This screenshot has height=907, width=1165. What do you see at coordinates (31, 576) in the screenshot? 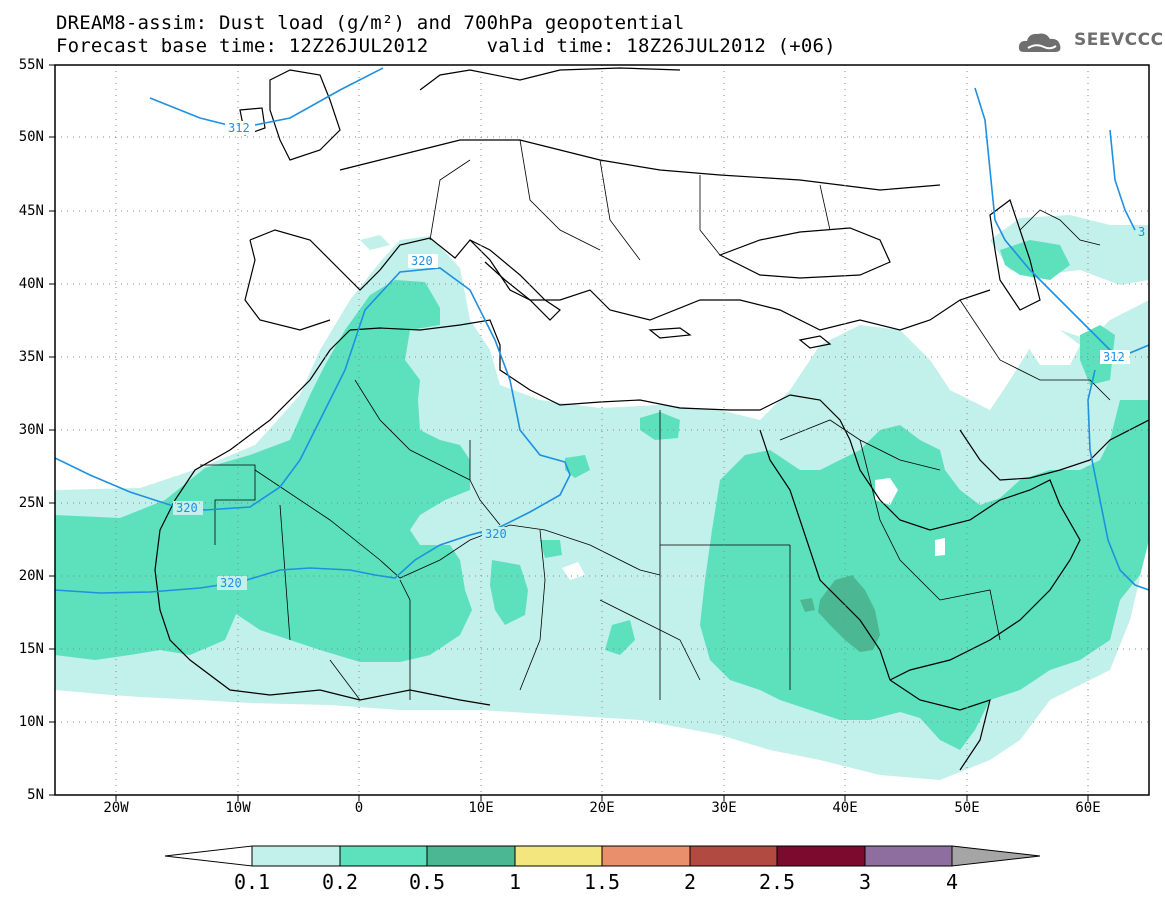
I see `lat-label: 20N` at bounding box center [31, 576].